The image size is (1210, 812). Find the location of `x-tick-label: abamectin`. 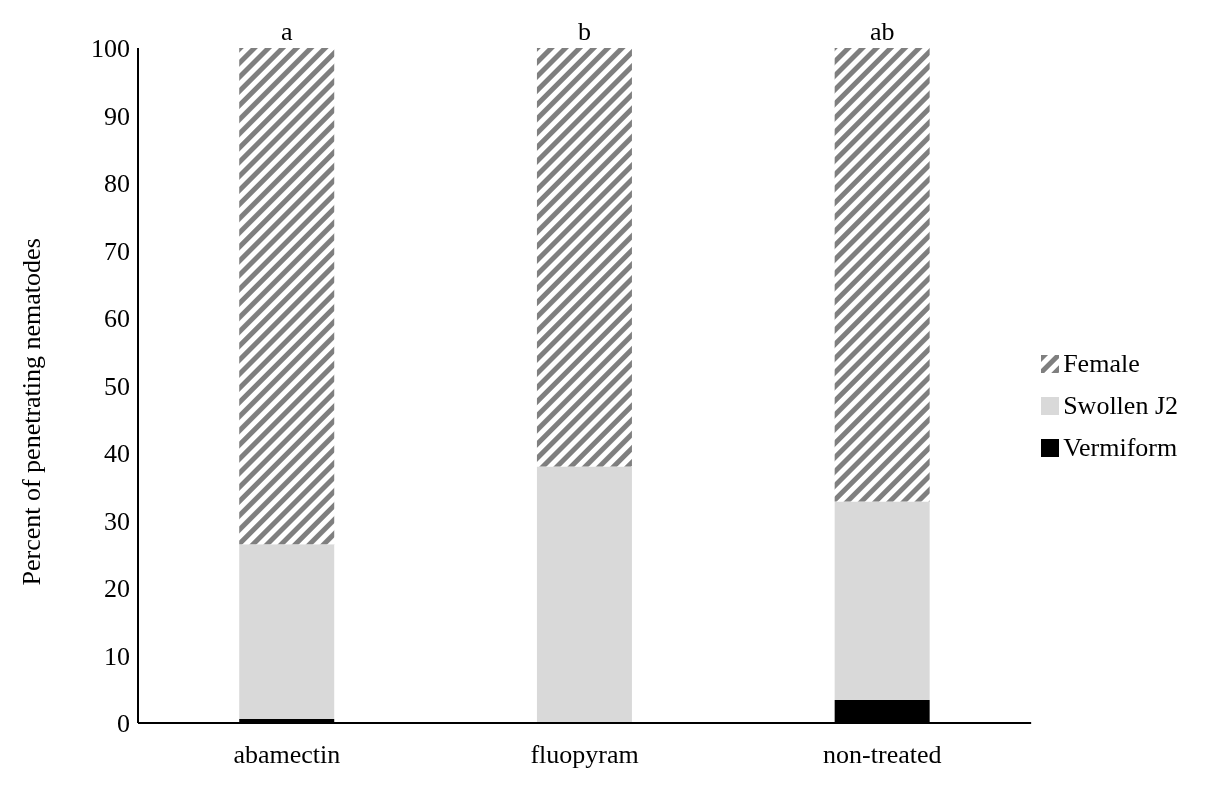

x-tick-label: abamectin is located at coordinates (287, 755).